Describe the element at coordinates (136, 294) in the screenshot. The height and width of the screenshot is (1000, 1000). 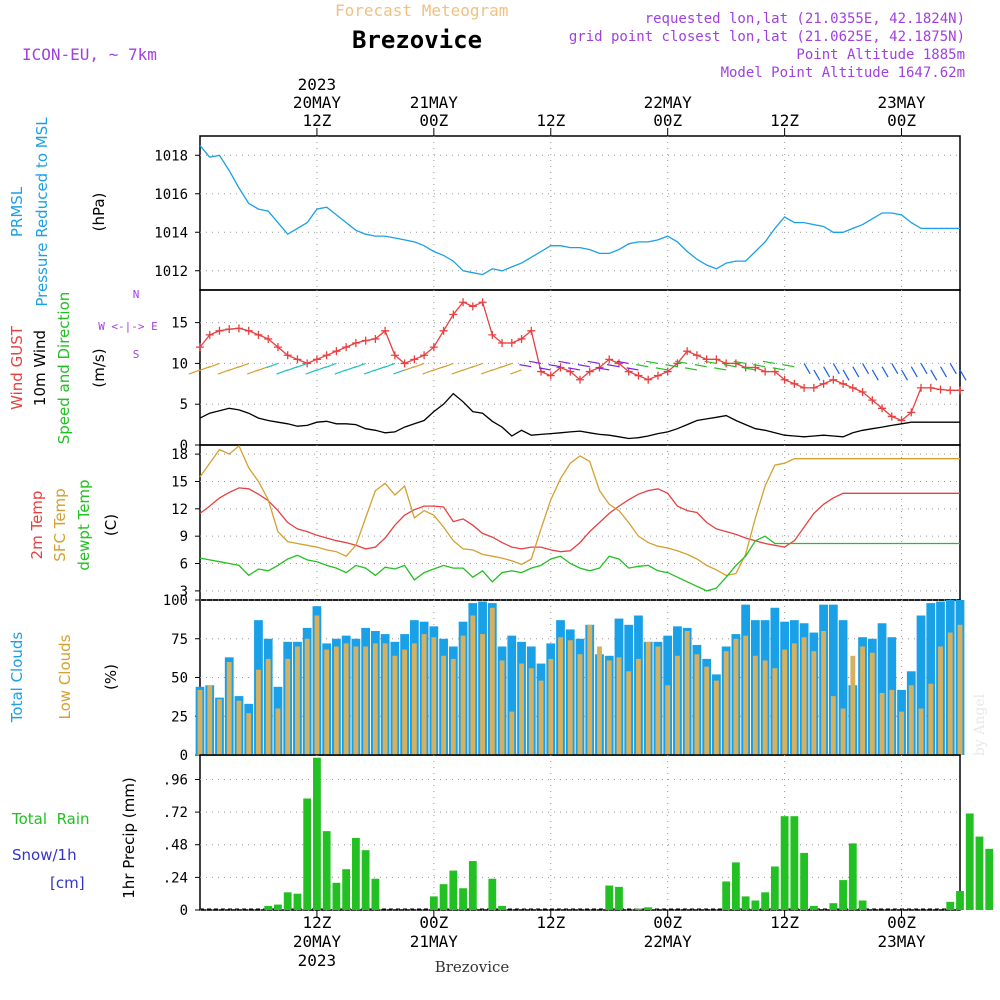
I see `compass-north: N` at that location.